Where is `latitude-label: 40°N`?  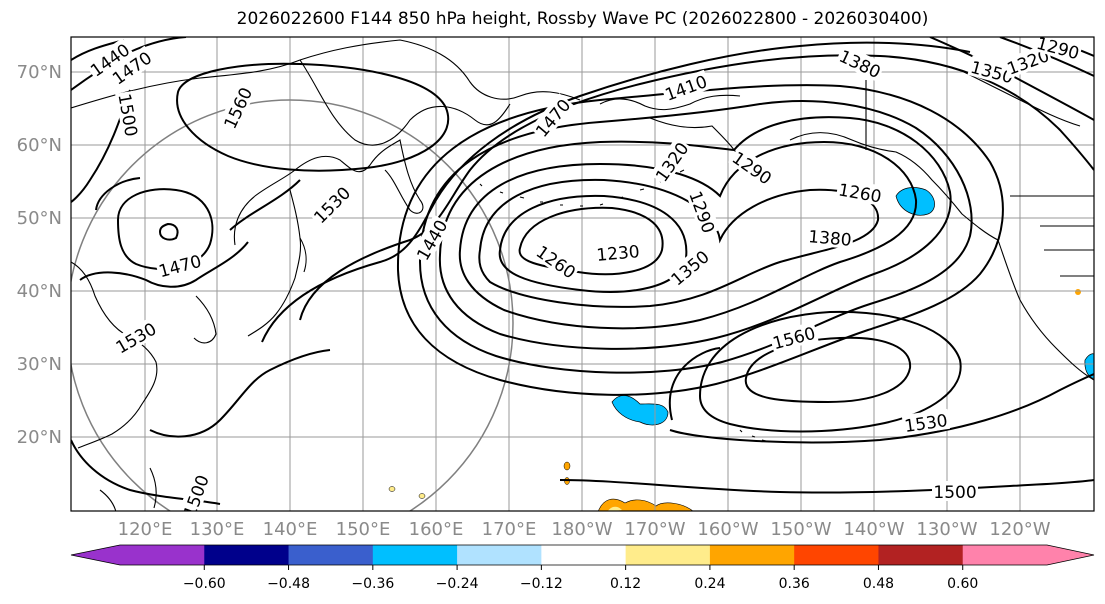
latitude-label: 40°N is located at coordinates (39, 291).